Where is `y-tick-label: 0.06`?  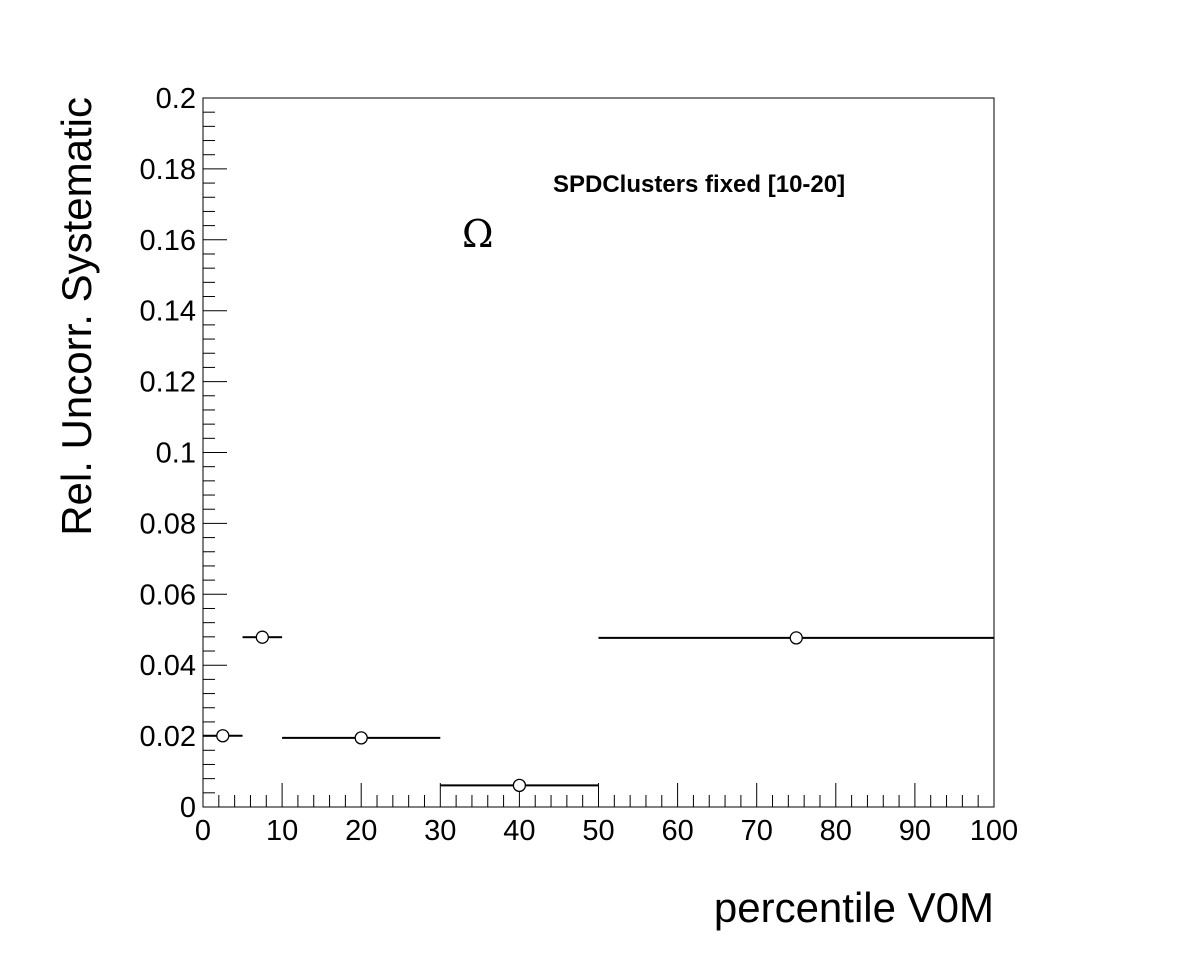
y-tick-label: 0.06 is located at coordinates (168, 595).